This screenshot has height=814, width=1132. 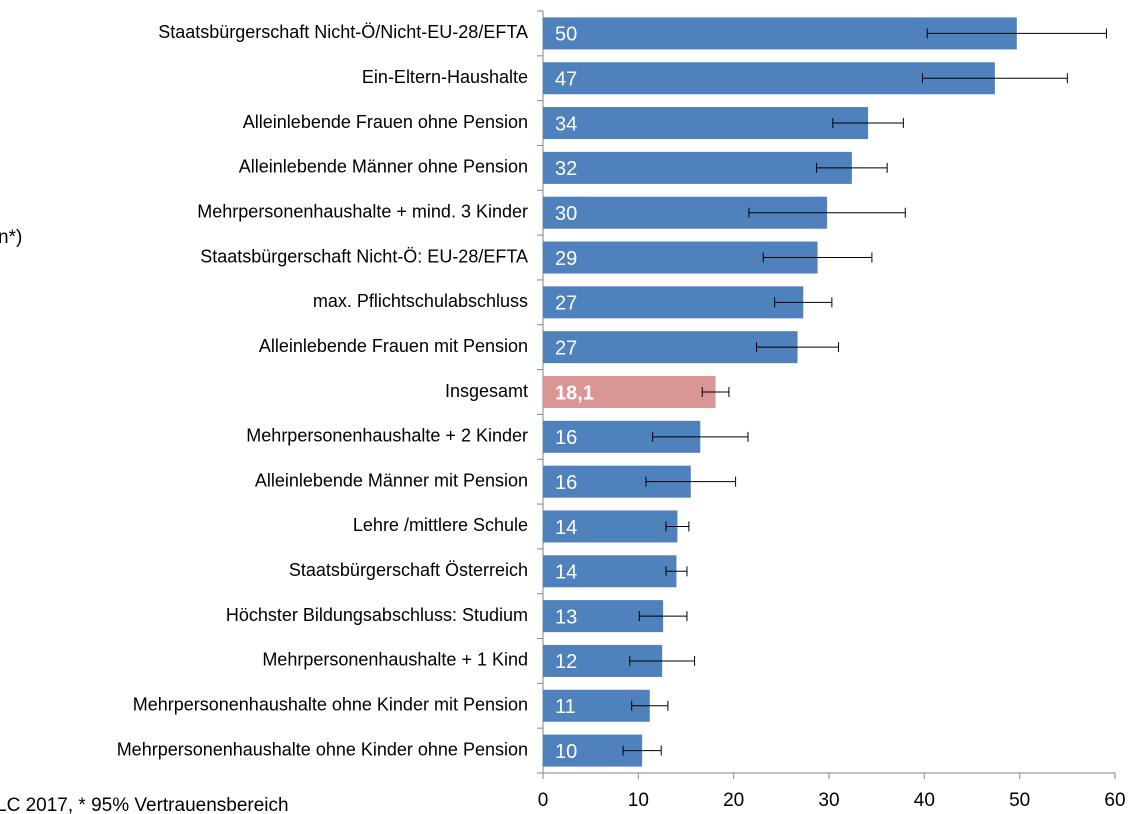 I want to click on category-label: Höchster Bildungsabschluss: Studium, so click(x=377, y=615).